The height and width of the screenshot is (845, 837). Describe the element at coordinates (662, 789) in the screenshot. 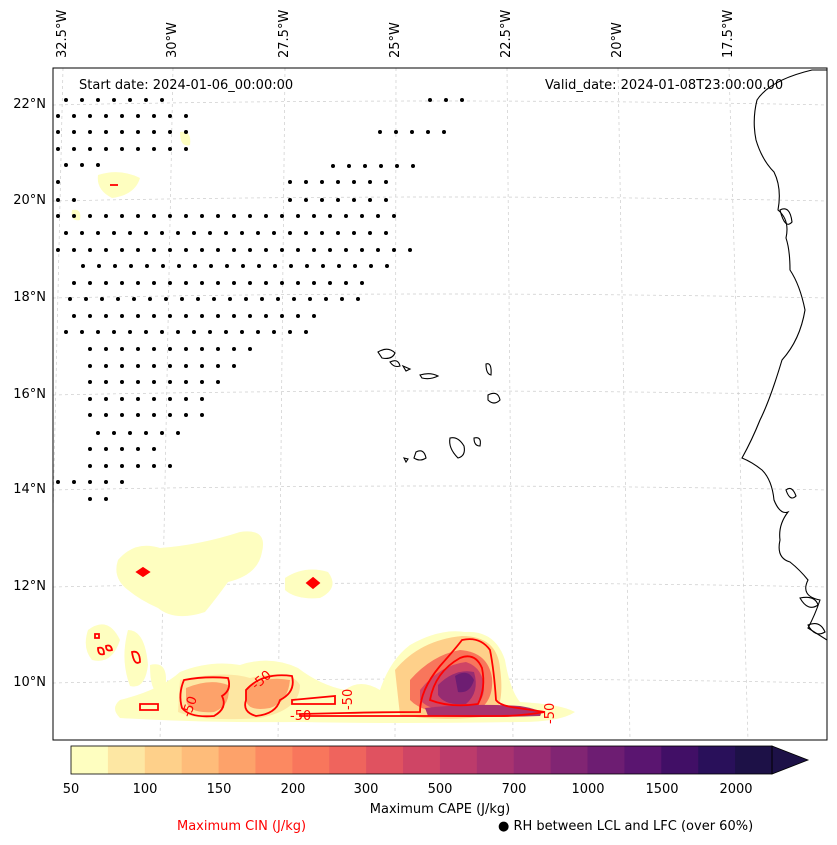

I see `colorbar-tick: 1500` at that location.